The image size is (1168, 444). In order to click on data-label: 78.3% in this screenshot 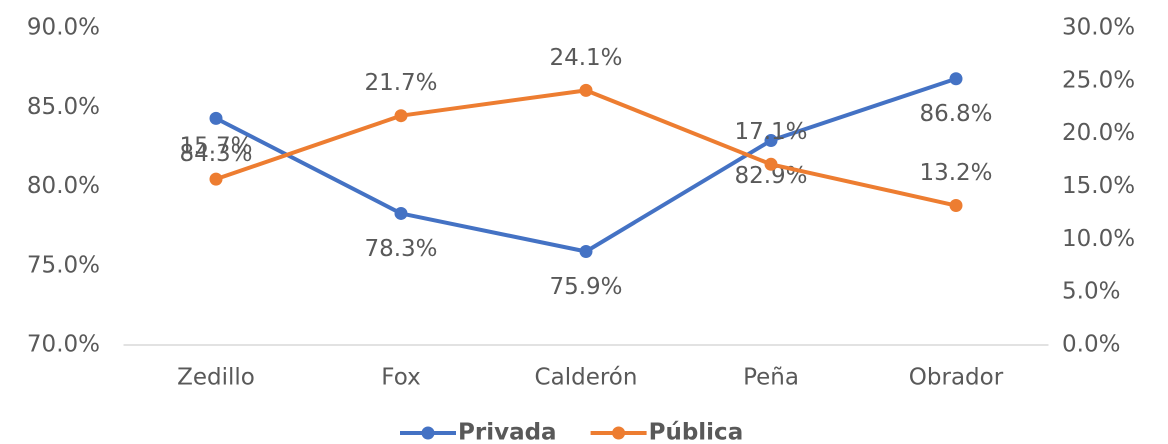, I will do `click(400, 249)`.